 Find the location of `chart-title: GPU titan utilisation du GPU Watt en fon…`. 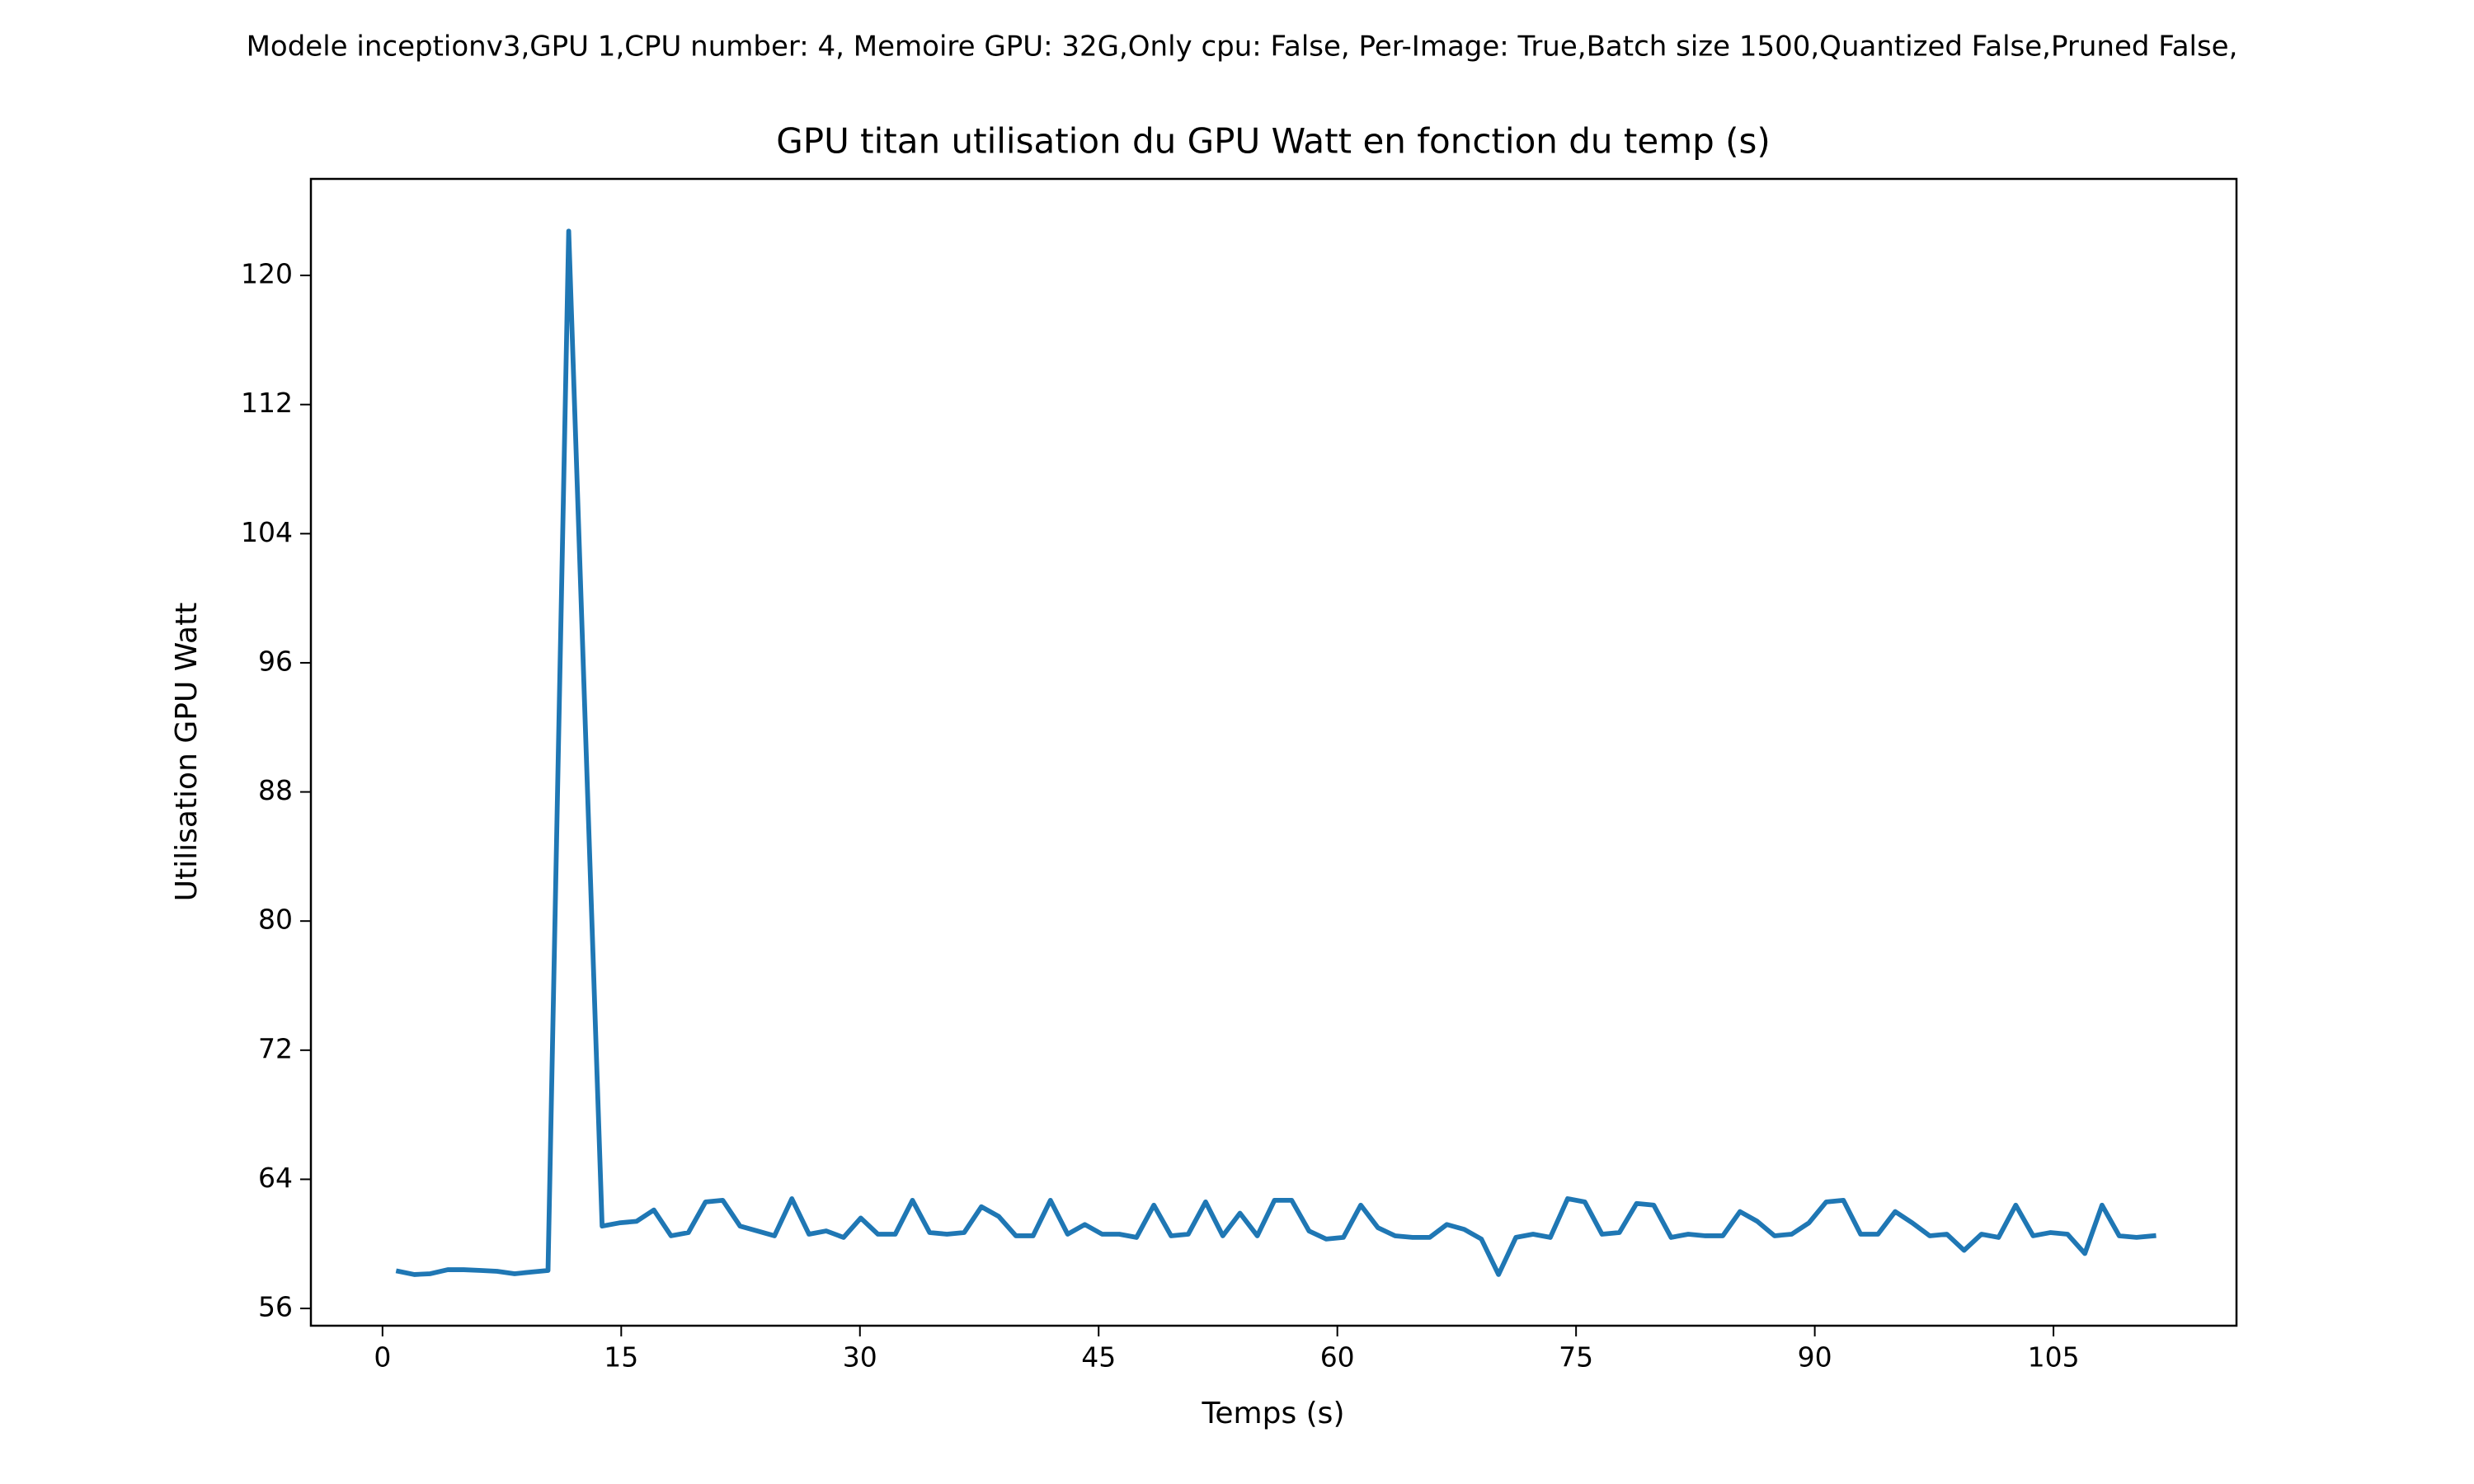

chart-title: GPU titan utilisation du GPU Watt en fon… is located at coordinates (1273, 141).